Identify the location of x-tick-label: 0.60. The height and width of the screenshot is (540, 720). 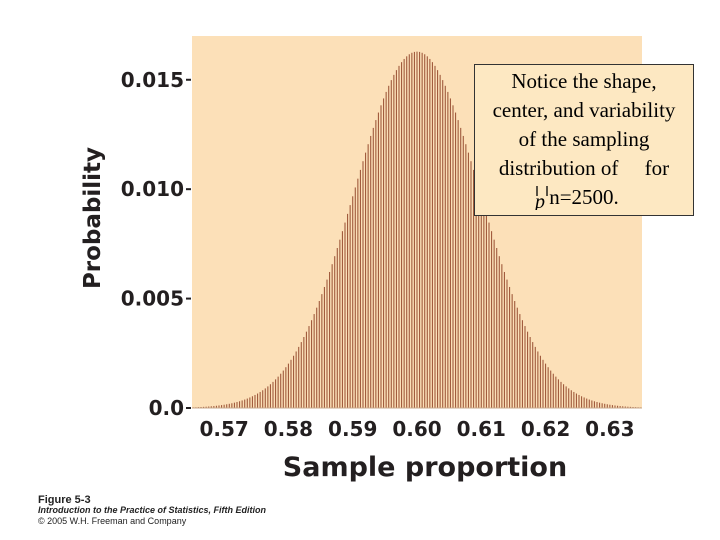
(416, 429).